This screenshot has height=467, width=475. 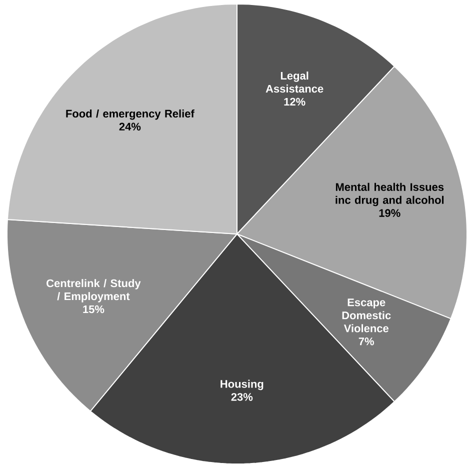 I want to click on data-label: 23%, so click(x=242, y=397).